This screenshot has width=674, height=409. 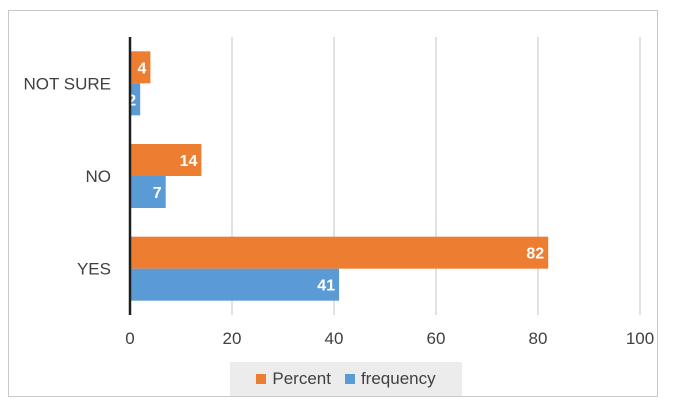 What do you see at coordinates (538, 338) in the screenshot?
I see `x-tick-label: 80` at bounding box center [538, 338].